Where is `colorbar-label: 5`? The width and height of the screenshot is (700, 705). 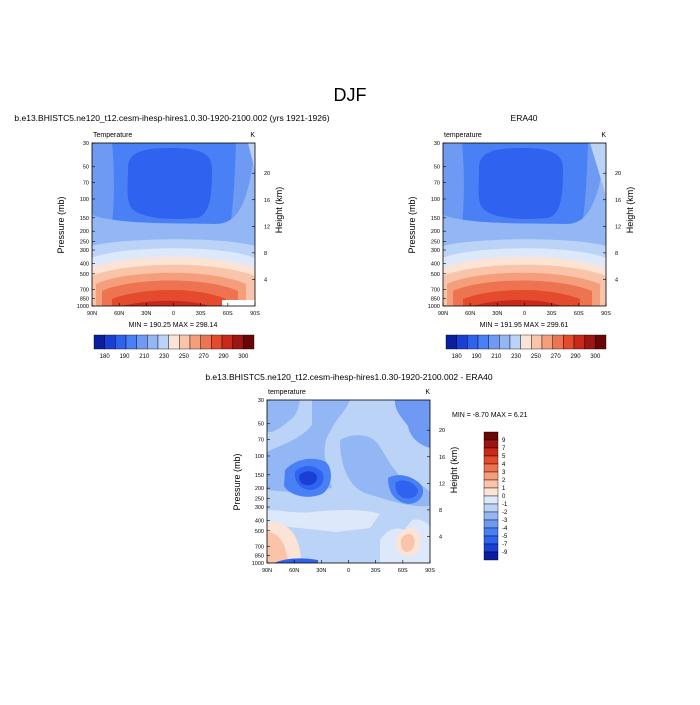 colorbar-label: 5 is located at coordinates (504, 457).